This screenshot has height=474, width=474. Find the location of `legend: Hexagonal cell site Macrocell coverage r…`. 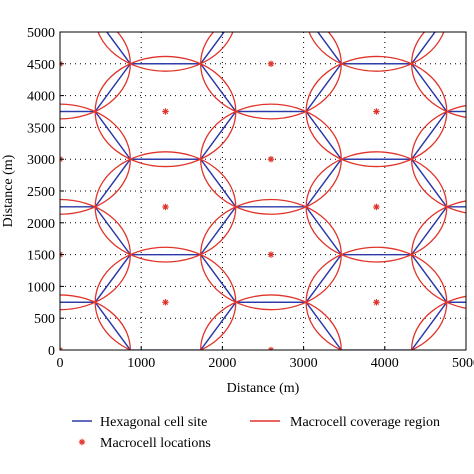

legend: Hexagonal cell site Macrocell coverage r… is located at coordinates (256, 433).